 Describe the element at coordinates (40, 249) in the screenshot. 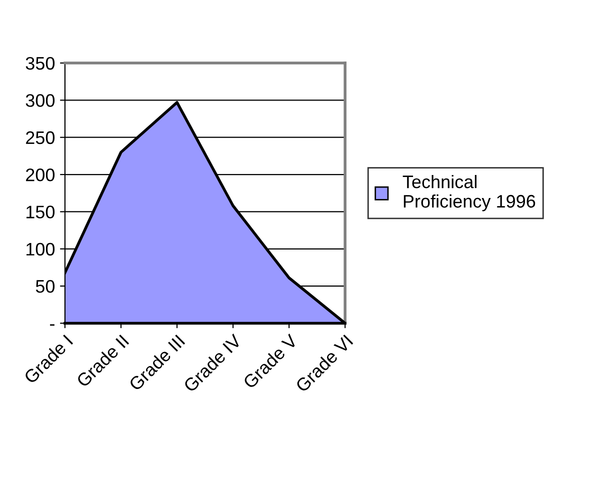

I see `y-tick-label: 100` at that location.